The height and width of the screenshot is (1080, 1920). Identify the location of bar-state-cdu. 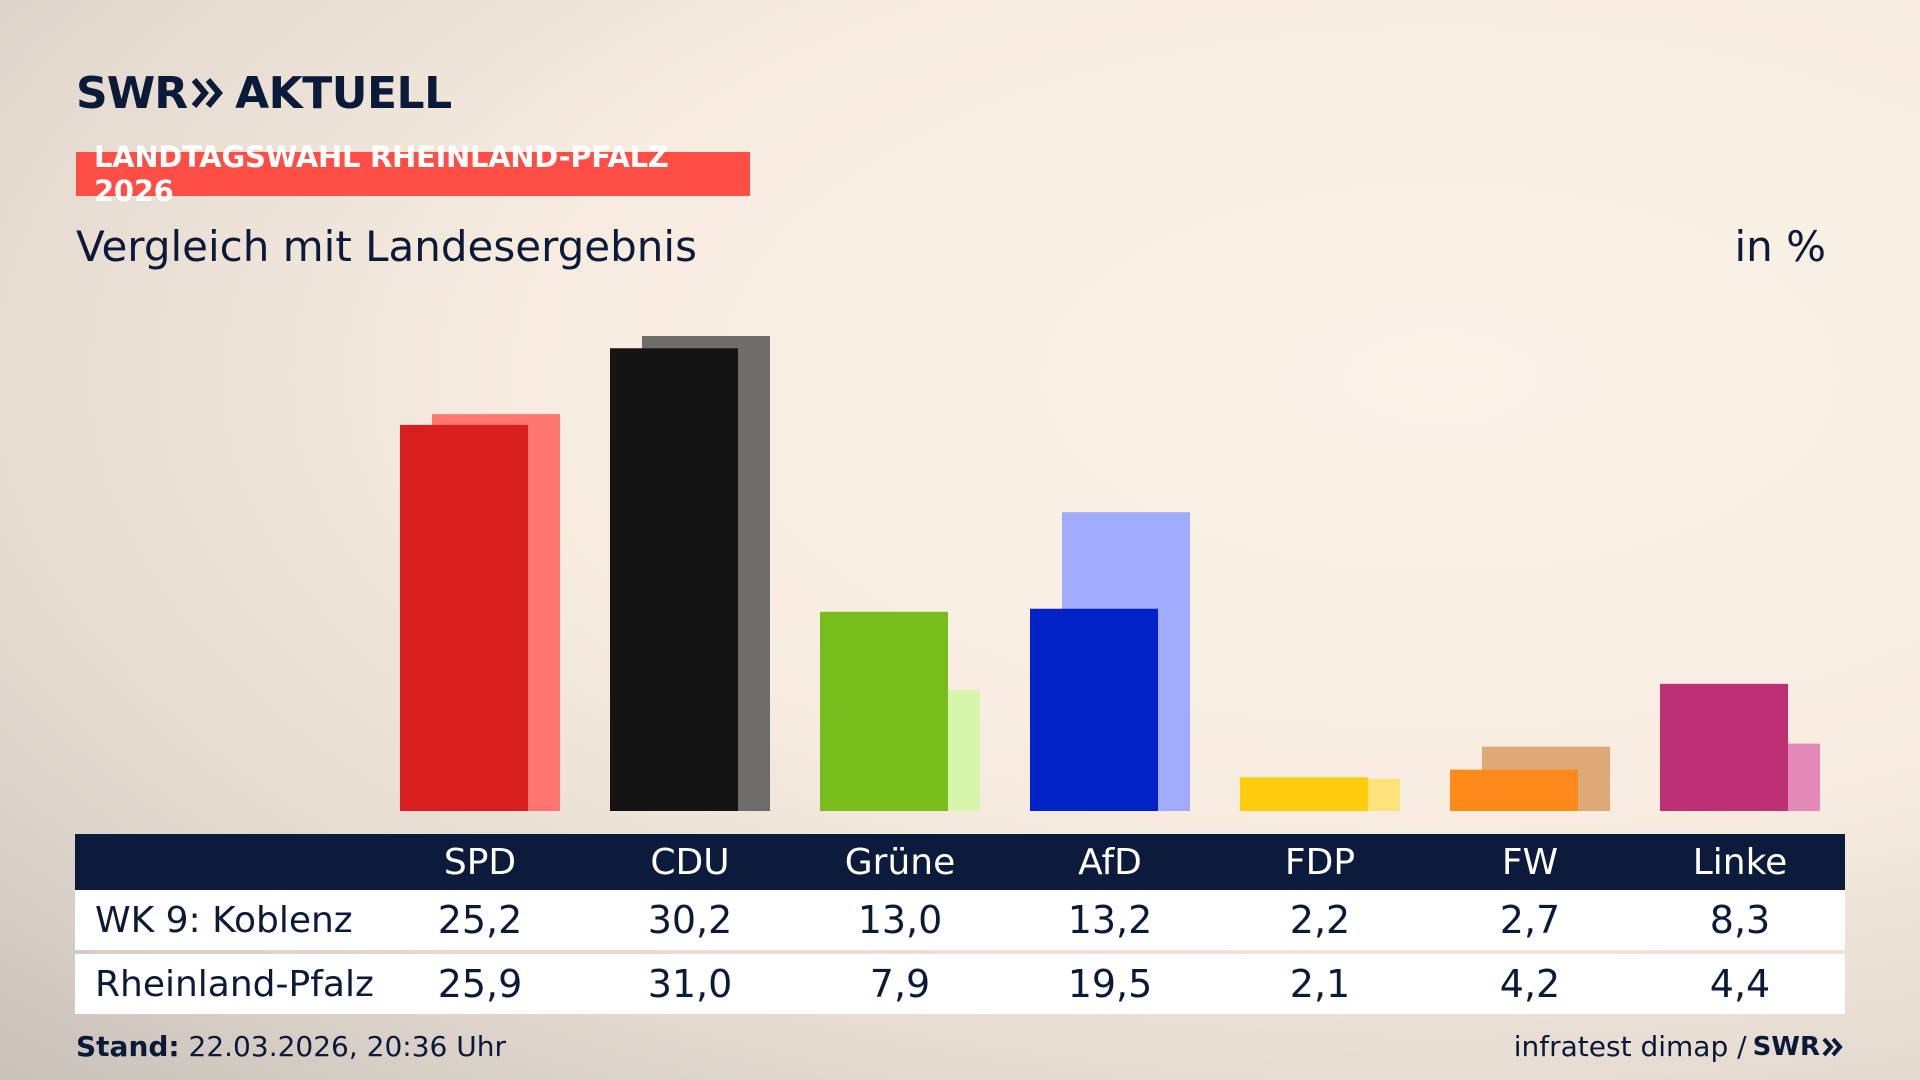
(706, 573).